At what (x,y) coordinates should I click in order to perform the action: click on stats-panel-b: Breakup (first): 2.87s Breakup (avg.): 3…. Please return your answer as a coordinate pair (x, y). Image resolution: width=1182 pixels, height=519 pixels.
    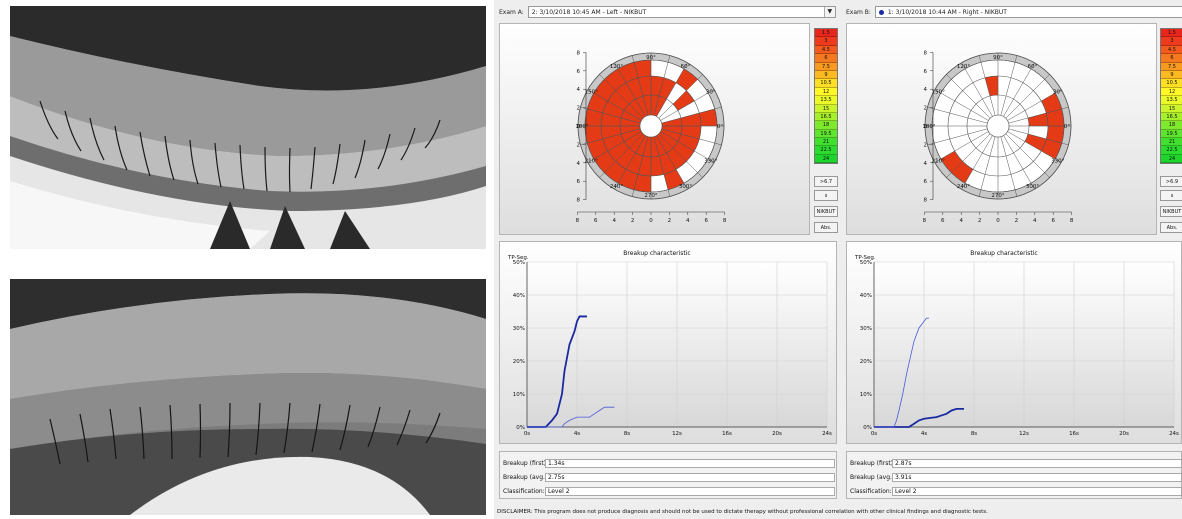
    Looking at the image, I should click on (1014, 475).